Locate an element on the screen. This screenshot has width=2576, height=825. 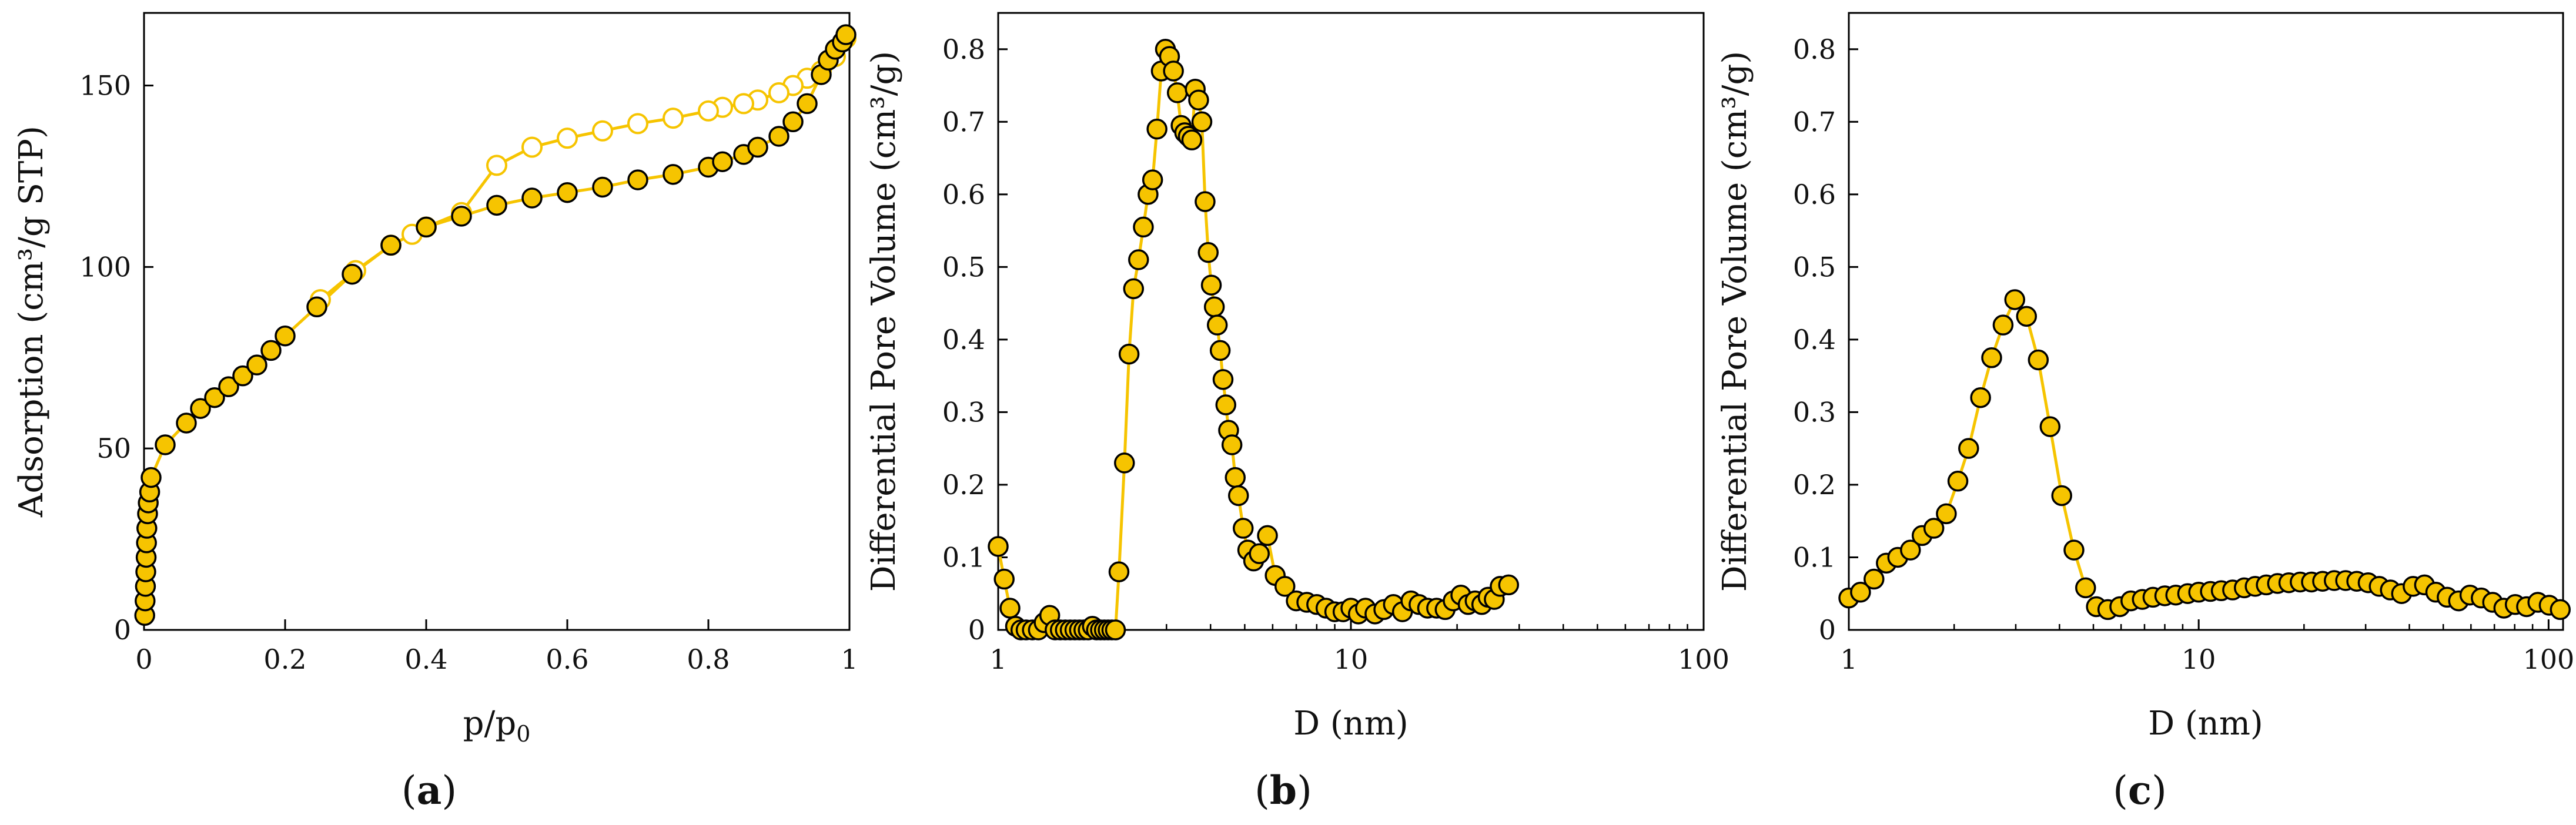
x-axis-title: p/p0 is located at coordinates (497, 726).